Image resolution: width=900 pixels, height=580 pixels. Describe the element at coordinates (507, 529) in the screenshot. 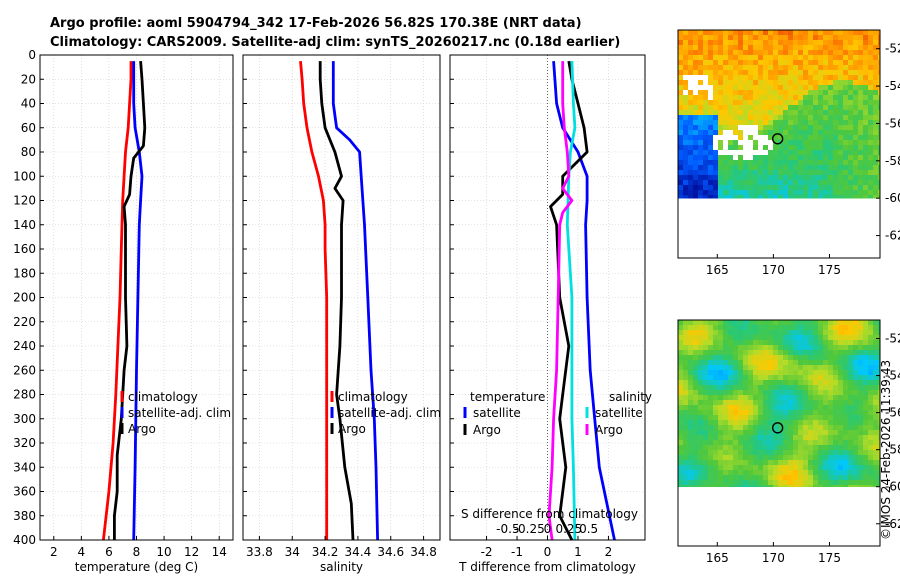

I see `s-tick-label: -0.5` at that location.